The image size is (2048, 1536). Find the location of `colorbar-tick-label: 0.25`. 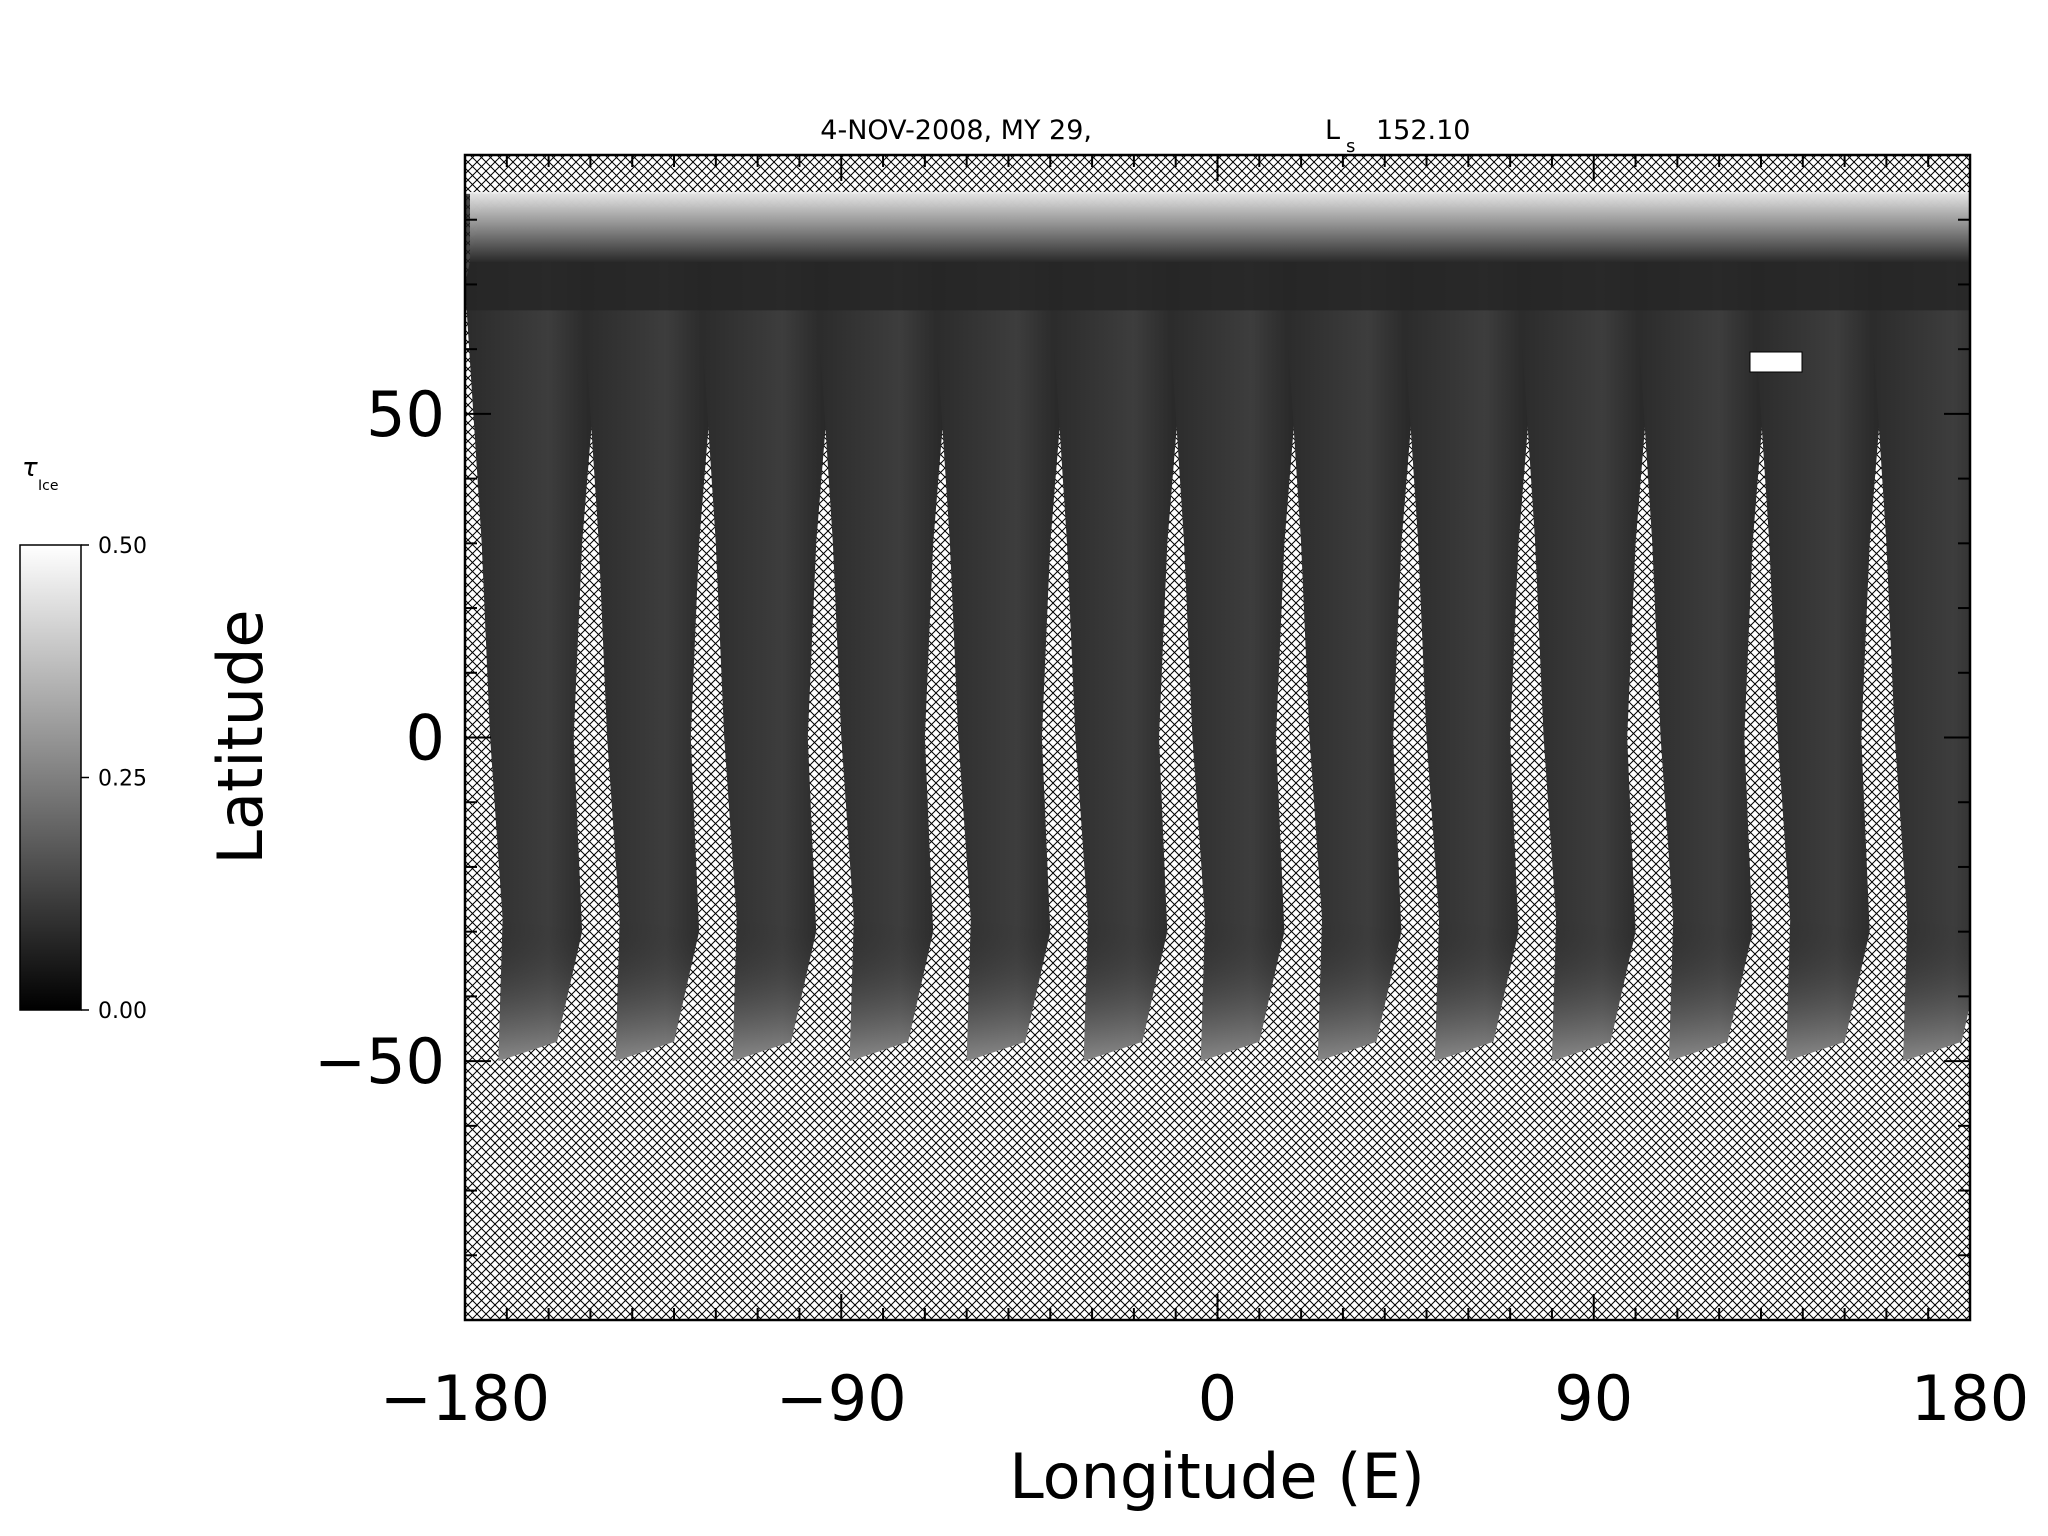

colorbar-tick-label: 0.25 is located at coordinates (122, 779).